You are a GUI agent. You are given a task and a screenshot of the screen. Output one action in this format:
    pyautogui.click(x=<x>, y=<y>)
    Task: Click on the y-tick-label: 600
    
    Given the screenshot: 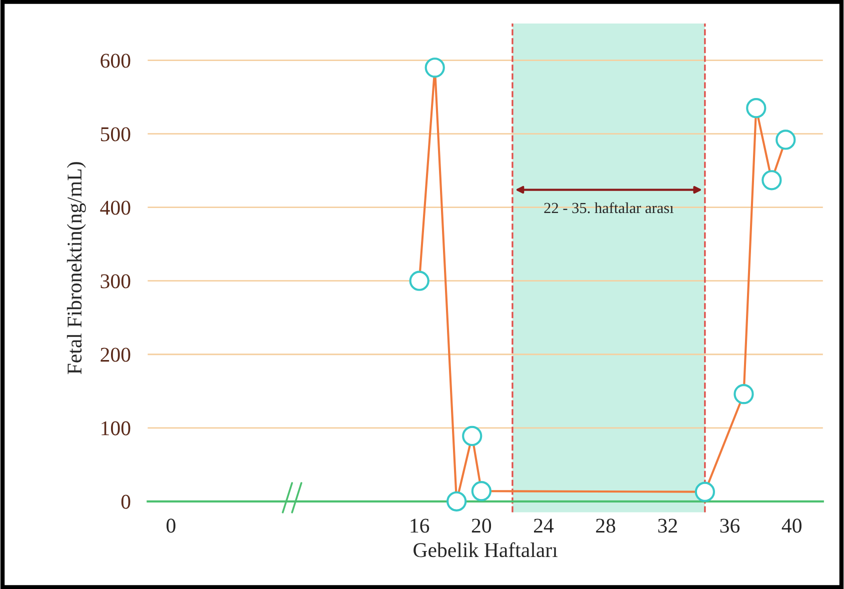 What is the action you would take?
    pyautogui.click(x=115, y=61)
    